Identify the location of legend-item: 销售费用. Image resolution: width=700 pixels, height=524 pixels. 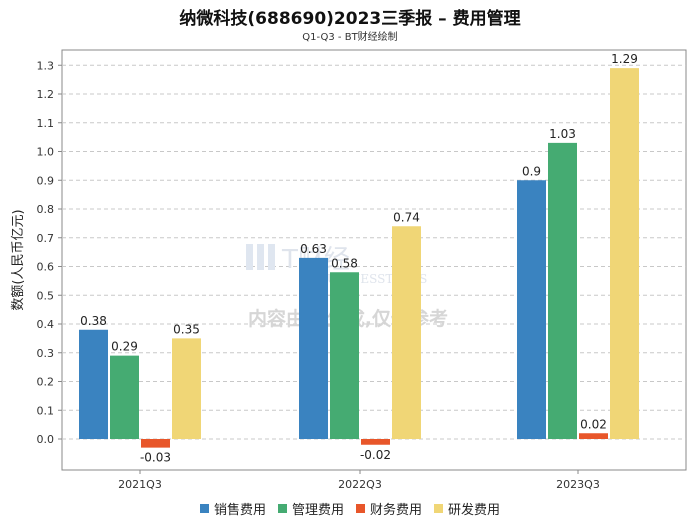
(232, 508).